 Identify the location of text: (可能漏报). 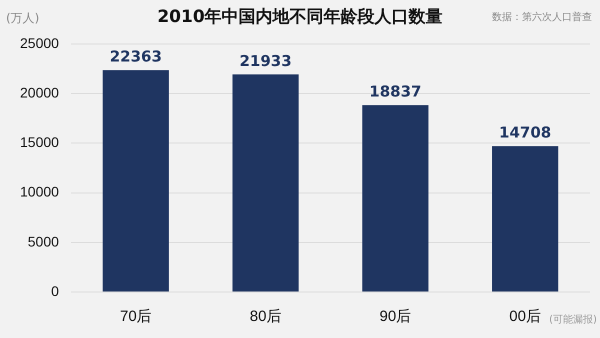
(573, 320).